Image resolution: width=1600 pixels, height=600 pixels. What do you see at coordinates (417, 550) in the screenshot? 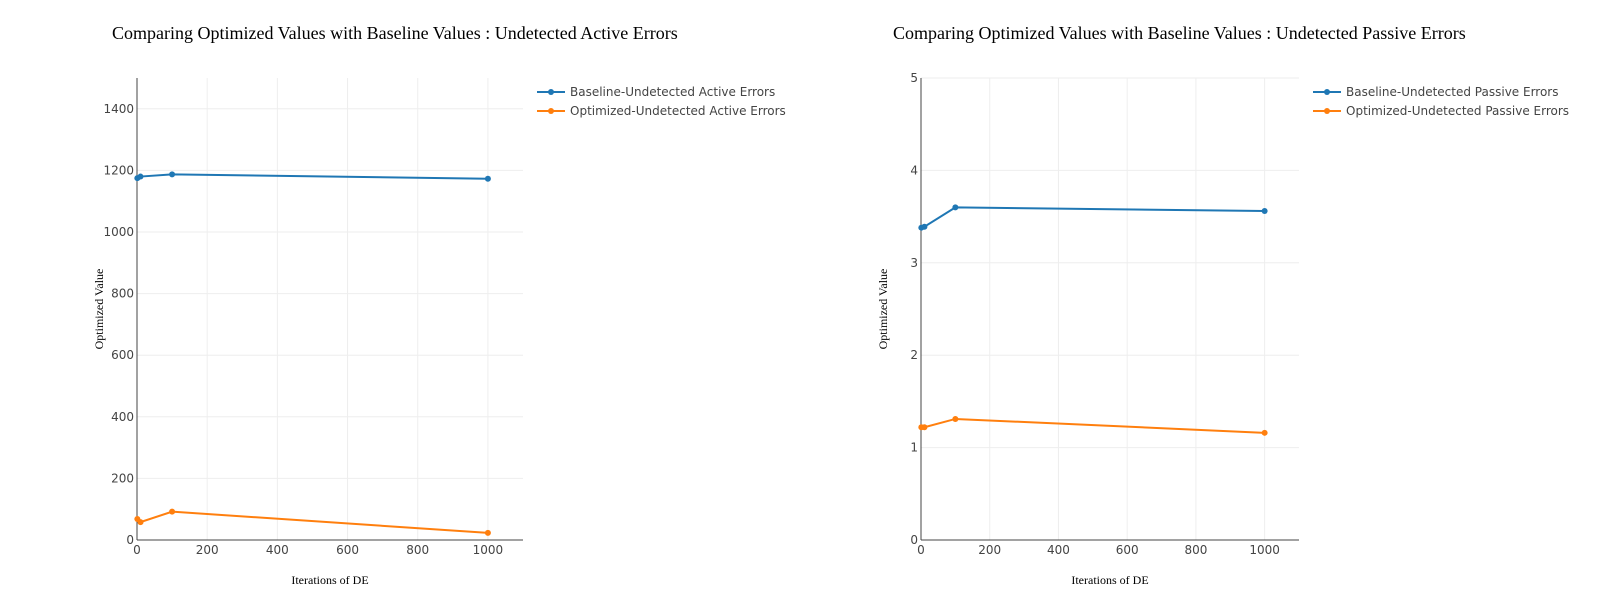
I see `x-tick-label-active: 800` at bounding box center [417, 550].